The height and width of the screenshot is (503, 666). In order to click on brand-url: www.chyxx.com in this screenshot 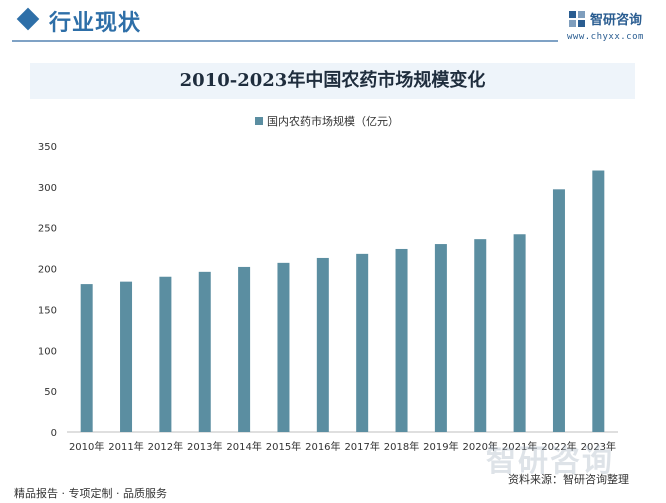, I will do `click(605, 37)`.